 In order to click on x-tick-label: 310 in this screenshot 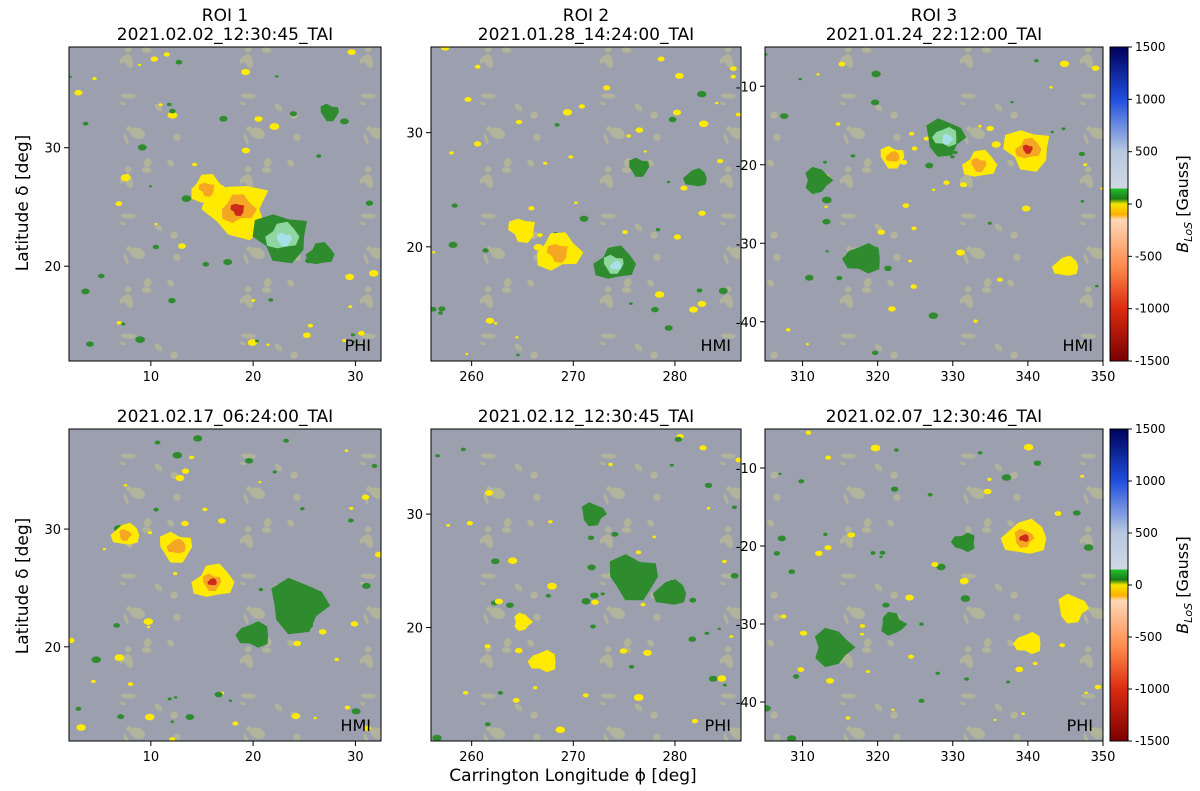, I will do `click(802, 377)`.